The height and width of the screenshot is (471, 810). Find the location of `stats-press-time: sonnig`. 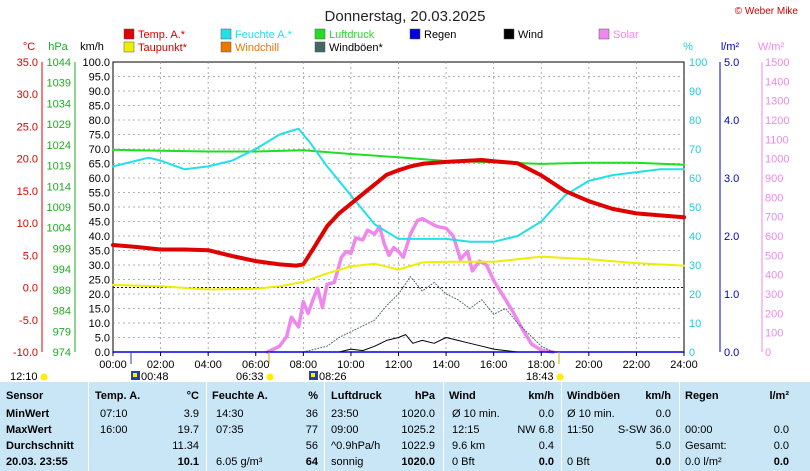

stats-press-time: sonnig is located at coordinates (347, 462).